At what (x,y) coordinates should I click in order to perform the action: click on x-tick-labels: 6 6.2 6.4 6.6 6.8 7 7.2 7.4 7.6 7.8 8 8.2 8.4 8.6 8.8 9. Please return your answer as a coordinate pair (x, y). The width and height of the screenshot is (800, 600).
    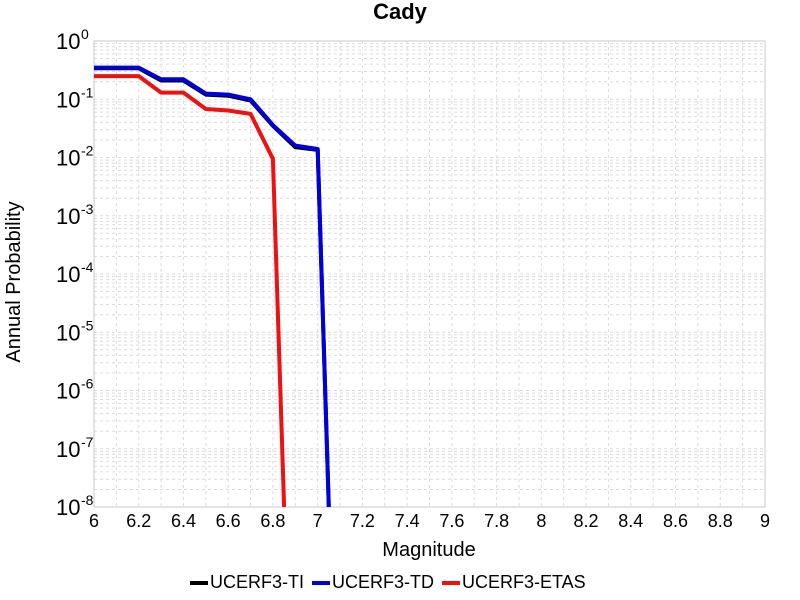
    Looking at the image, I should click on (429, 521).